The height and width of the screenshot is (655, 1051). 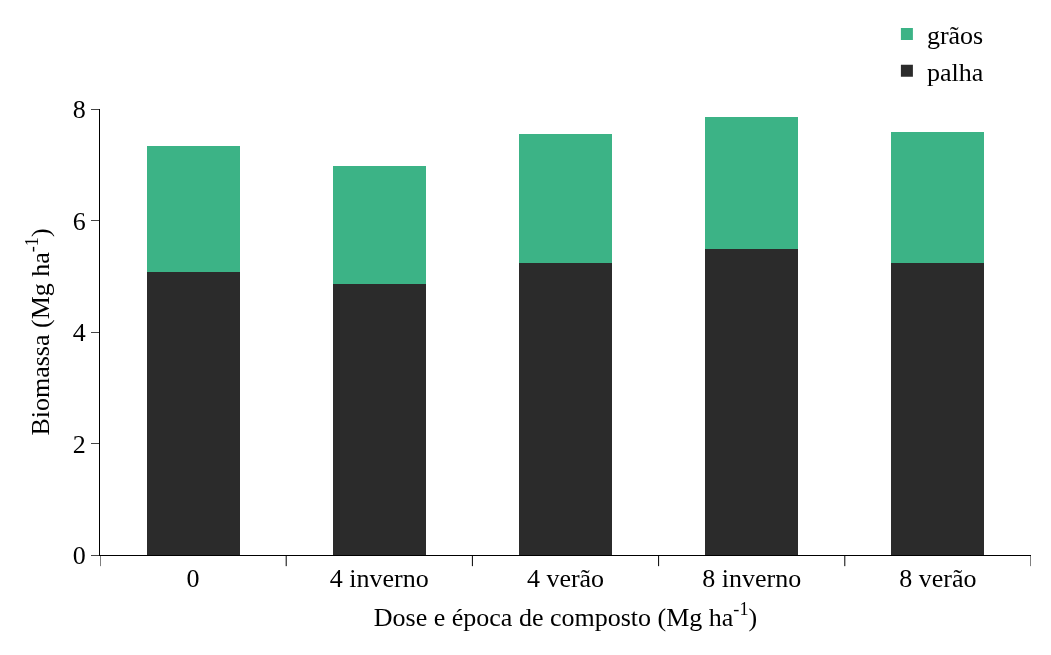 I want to click on x-tick-label: 0, so click(x=193, y=579).